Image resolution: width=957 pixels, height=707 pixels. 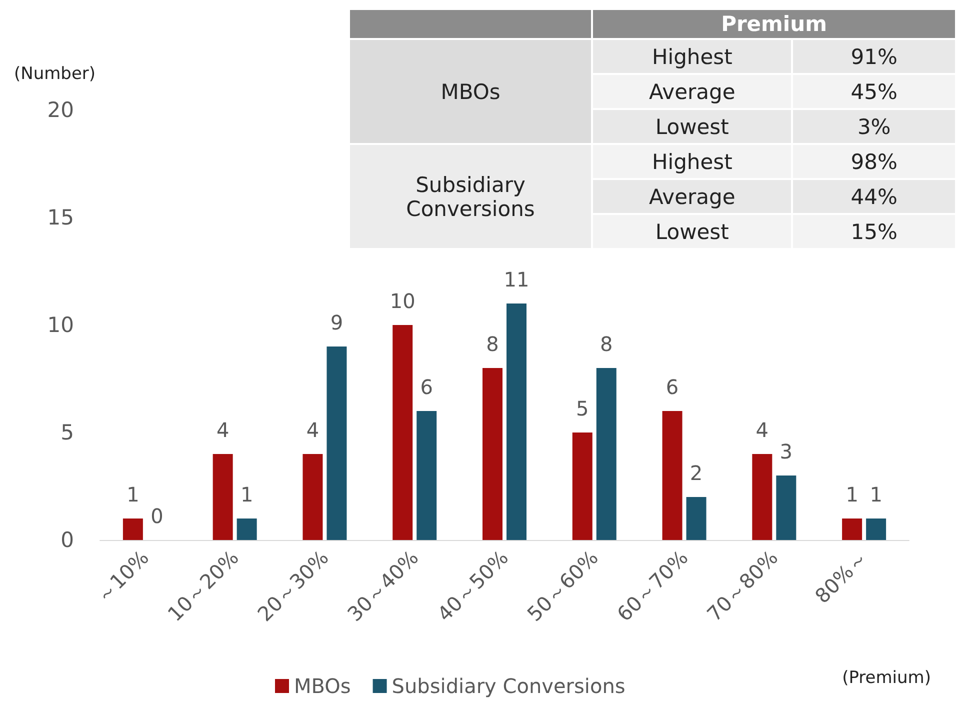 I want to click on annotation: 3%, so click(x=874, y=126).